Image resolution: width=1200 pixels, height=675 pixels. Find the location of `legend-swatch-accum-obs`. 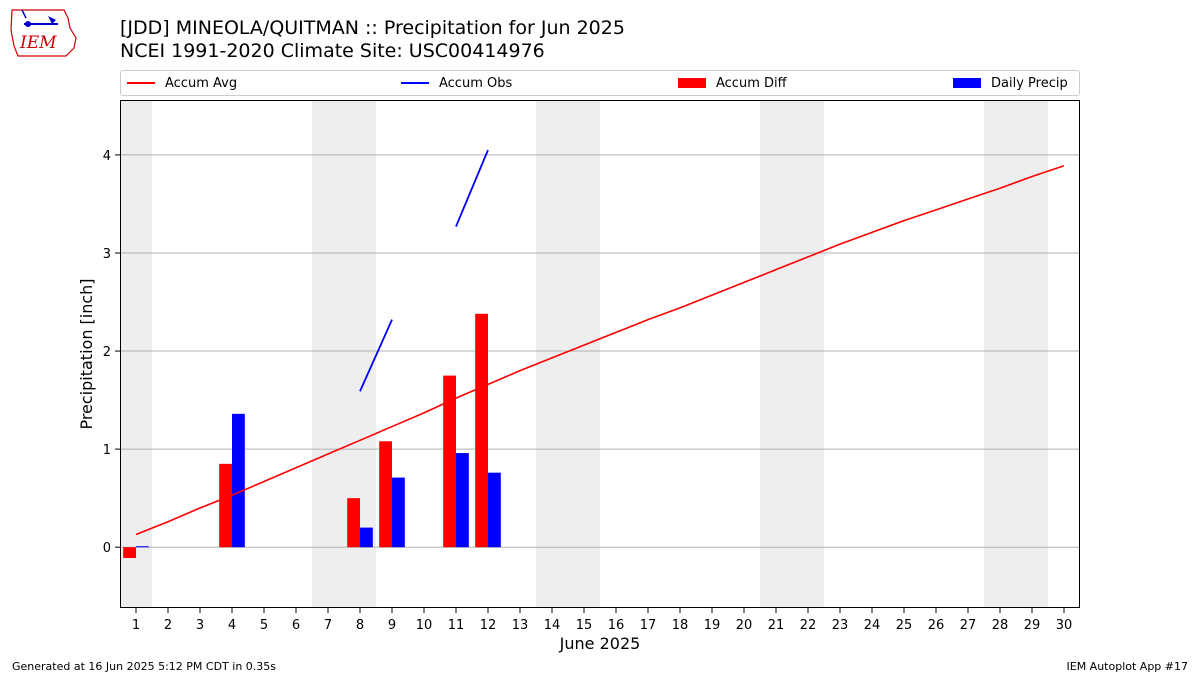

legend-swatch-accum-obs is located at coordinates (415, 83).